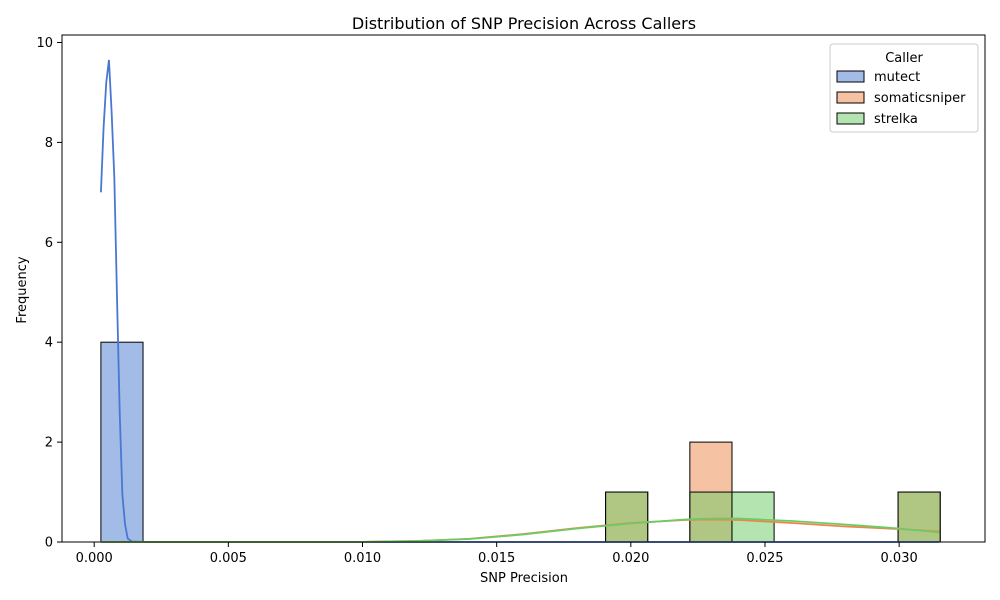  I want to click on y-tick-label: 8, so click(49, 143).